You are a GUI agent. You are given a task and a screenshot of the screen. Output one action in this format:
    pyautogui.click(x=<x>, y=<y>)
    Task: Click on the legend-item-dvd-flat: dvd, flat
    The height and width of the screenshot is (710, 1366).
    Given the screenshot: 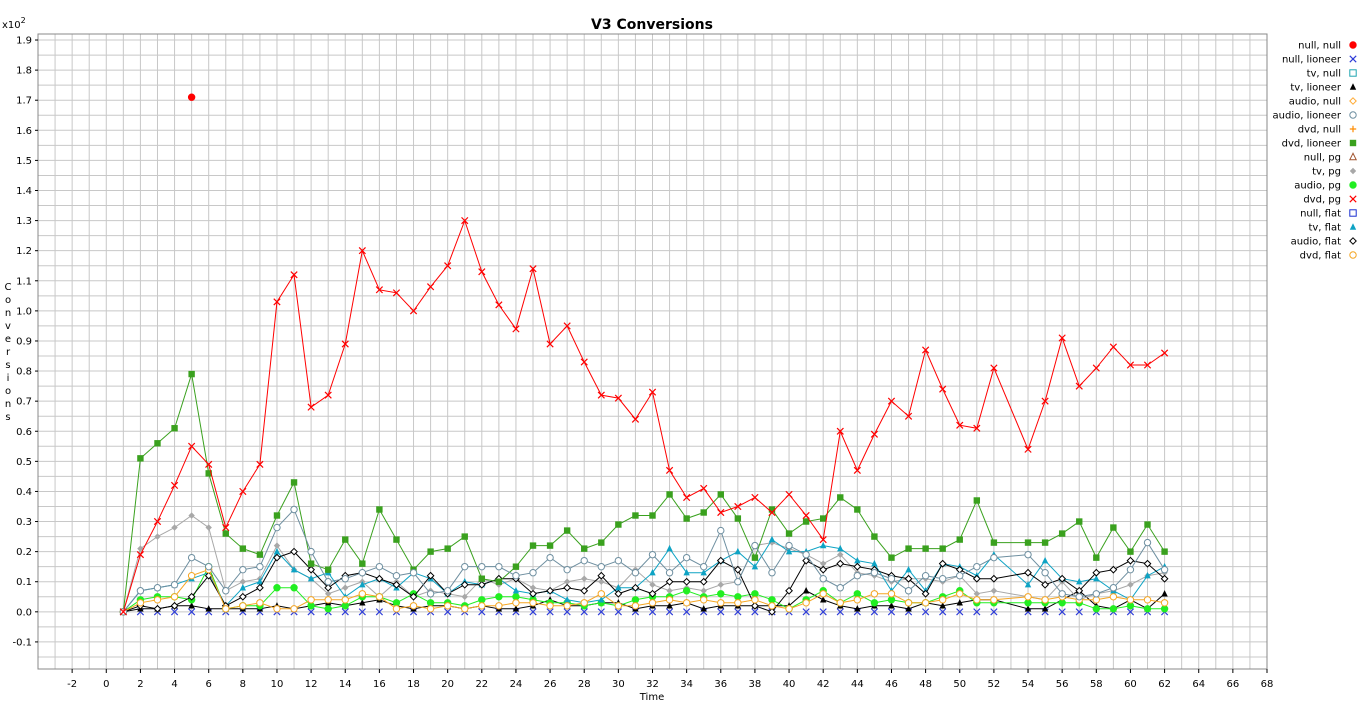 What is the action you would take?
    pyautogui.click(x=1328, y=256)
    